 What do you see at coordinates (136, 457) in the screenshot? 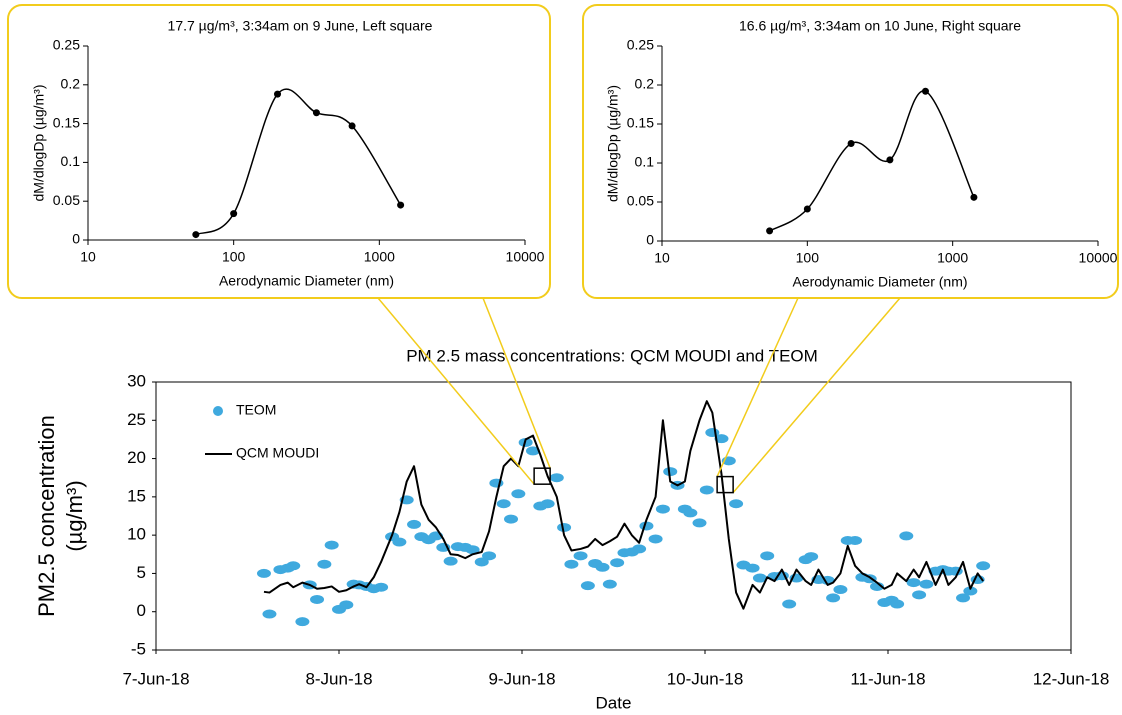
I see `y-tick-label: 20` at bounding box center [136, 457].